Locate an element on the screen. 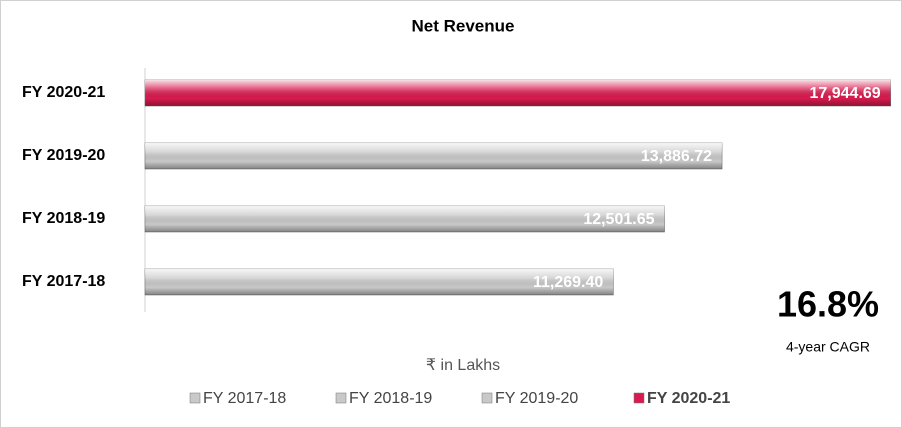 The width and height of the screenshot is (902, 428). y-tick-label: FY 2018-19 is located at coordinates (63, 218).